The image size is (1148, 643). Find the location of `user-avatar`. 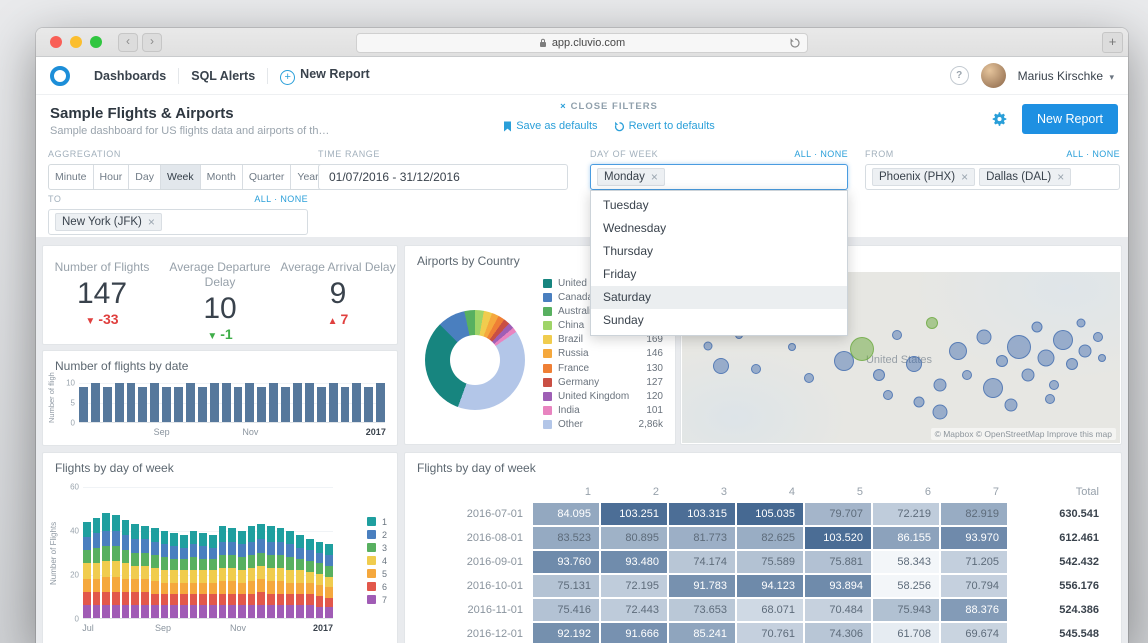

user-avatar is located at coordinates (993, 75).